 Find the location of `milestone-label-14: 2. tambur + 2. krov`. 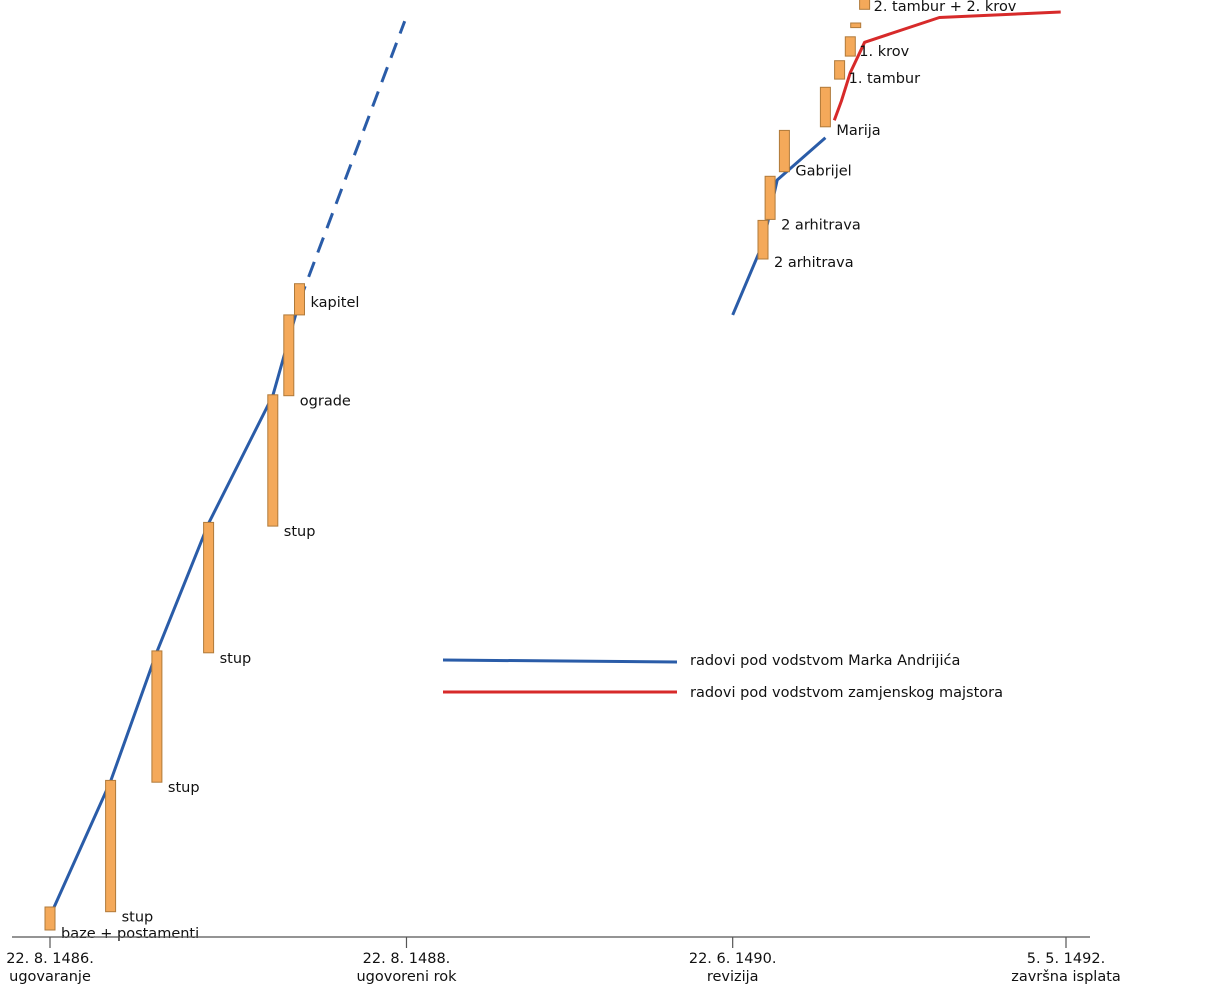

milestone-label-14: 2. tambur + 2. krov is located at coordinates (945, 7).